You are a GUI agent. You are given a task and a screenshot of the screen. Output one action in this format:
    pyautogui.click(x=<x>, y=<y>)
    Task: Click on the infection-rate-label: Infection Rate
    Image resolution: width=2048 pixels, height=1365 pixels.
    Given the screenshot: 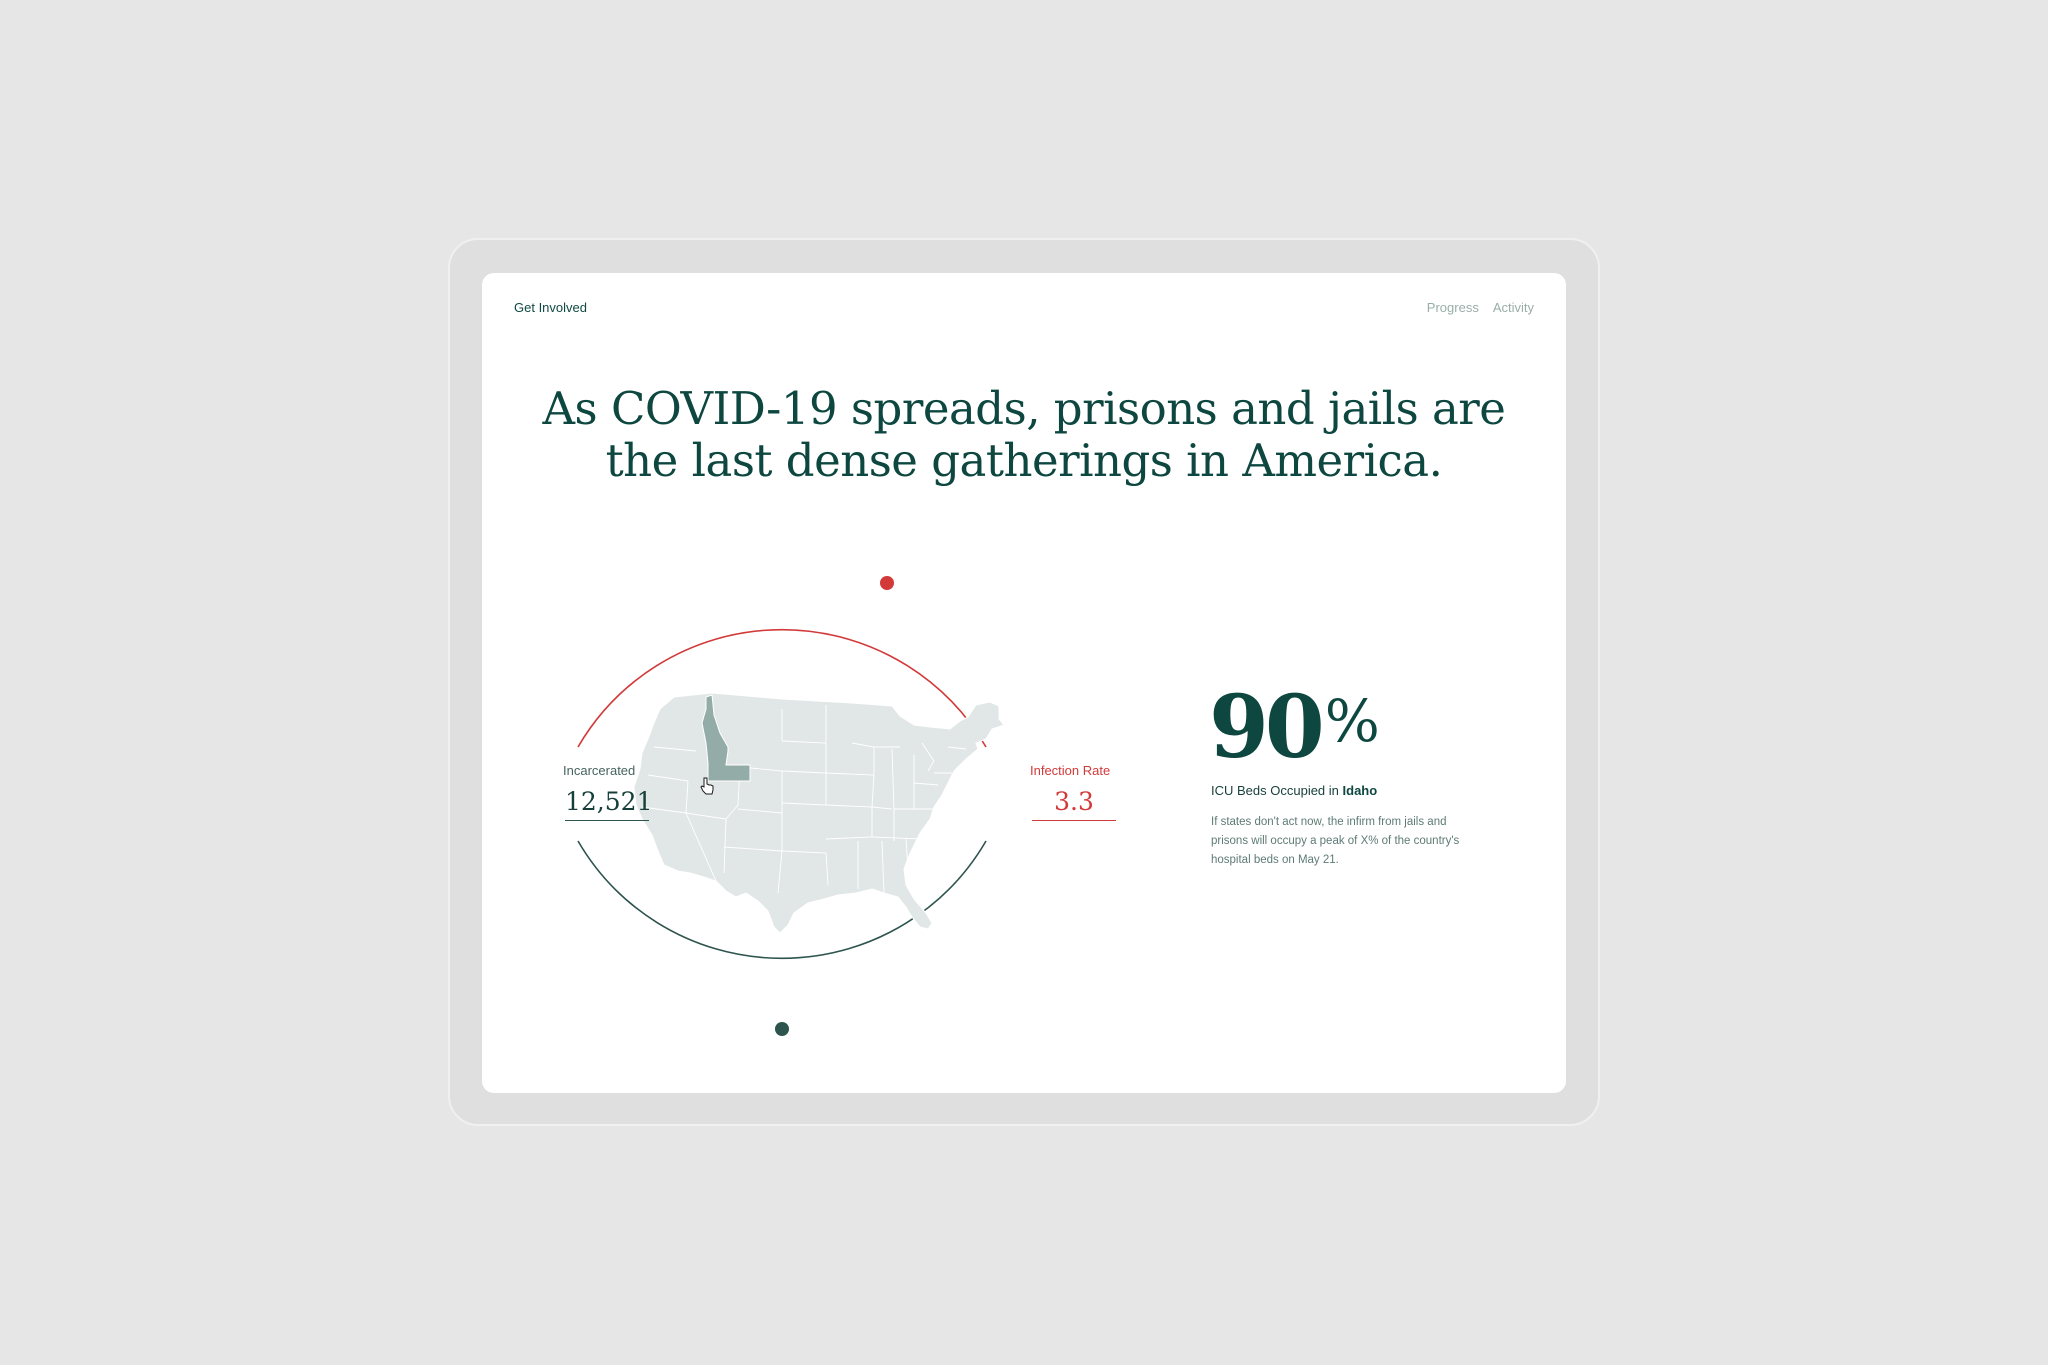 What is the action you would take?
    pyautogui.click(x=1070, y=770)
    